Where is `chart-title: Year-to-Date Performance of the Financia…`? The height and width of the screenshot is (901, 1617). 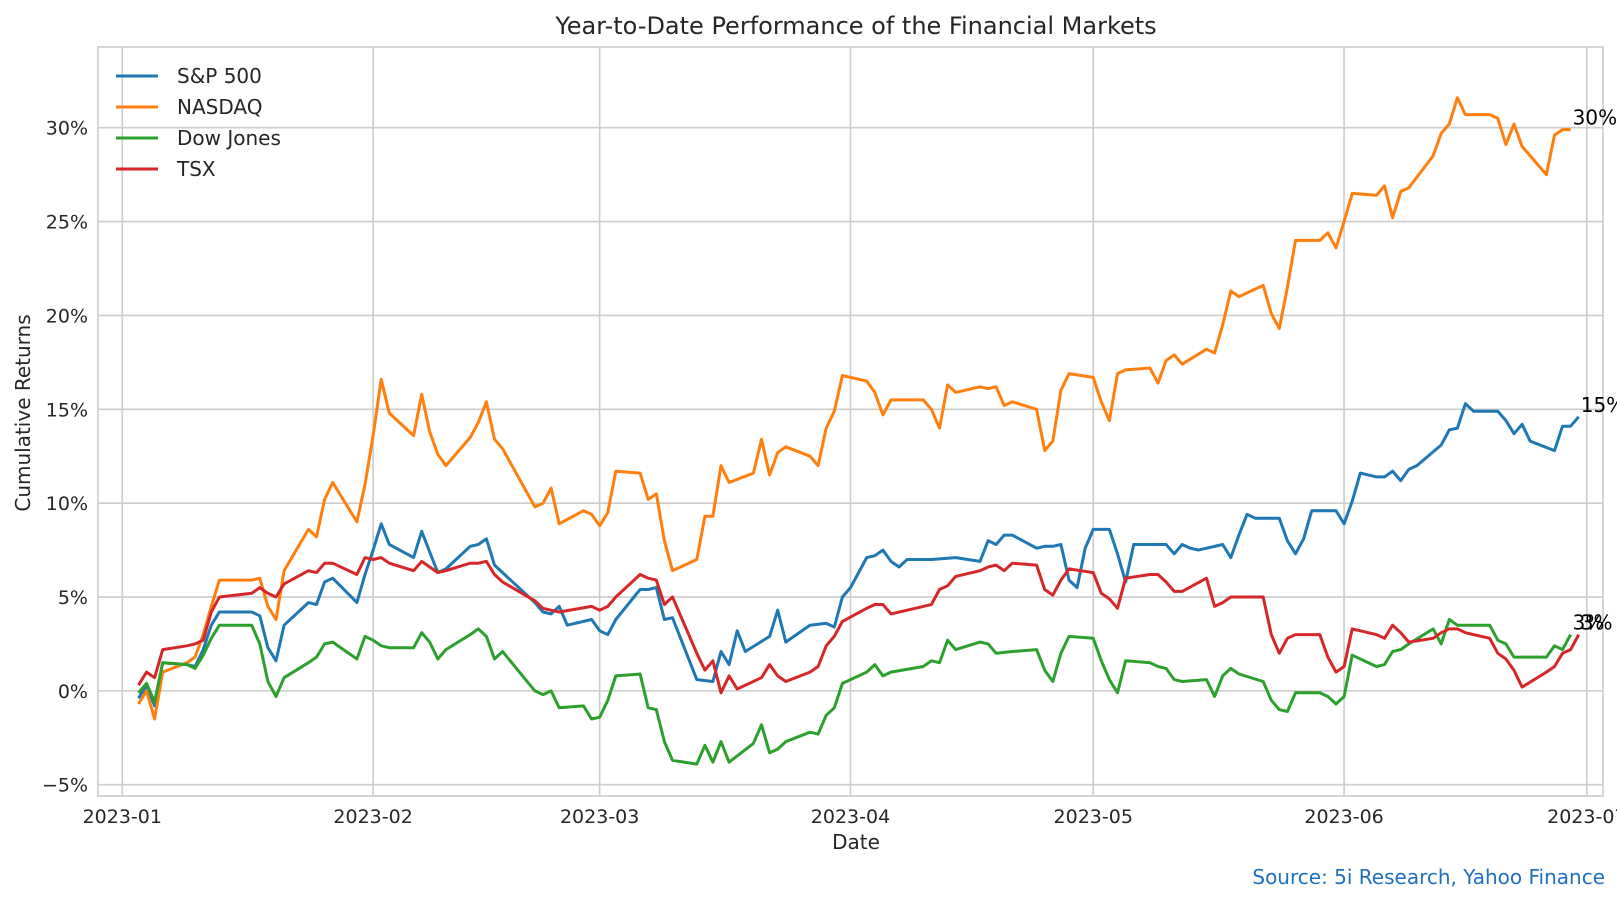 chart-title: Year-to-Date Performance of the Financia… is located at coordinates (855, 26).